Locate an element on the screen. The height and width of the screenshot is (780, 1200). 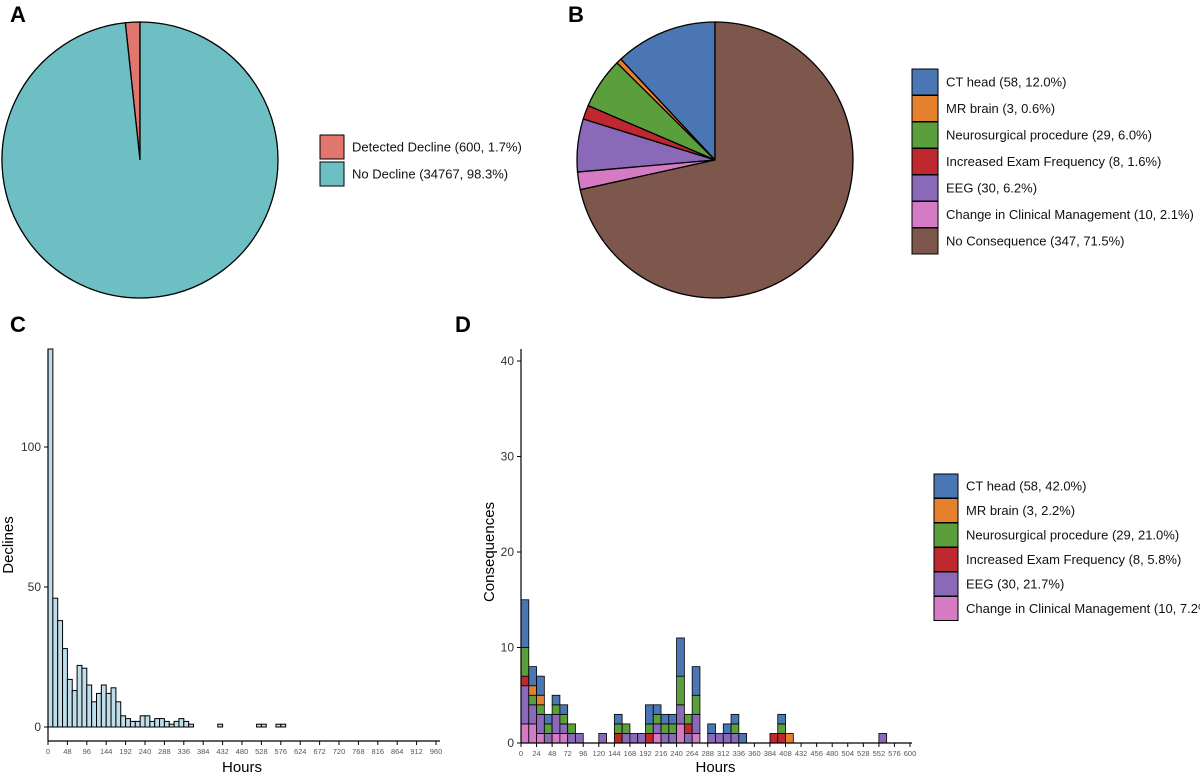
legend-label-0-1: No Decline (34767, 98.3%) is located at coordinates (430, 174).